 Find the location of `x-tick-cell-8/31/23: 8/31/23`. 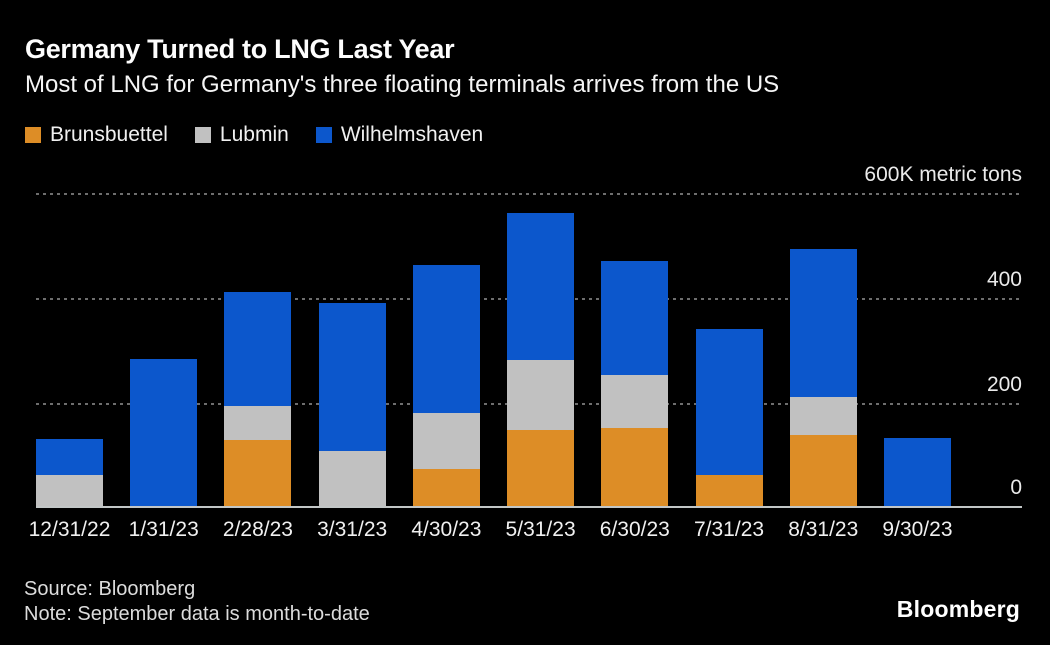

x-tick-cell-8/31/23: 8/31/23 is located at coordinates (823, 531).